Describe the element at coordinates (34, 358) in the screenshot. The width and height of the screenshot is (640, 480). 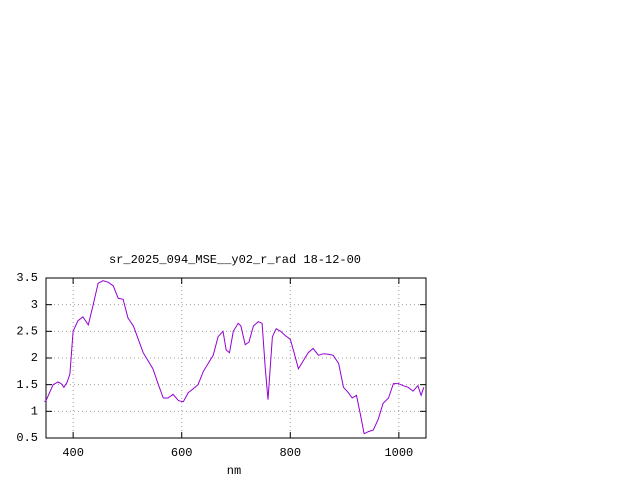
I see `y-tick-label: 2` at that location.